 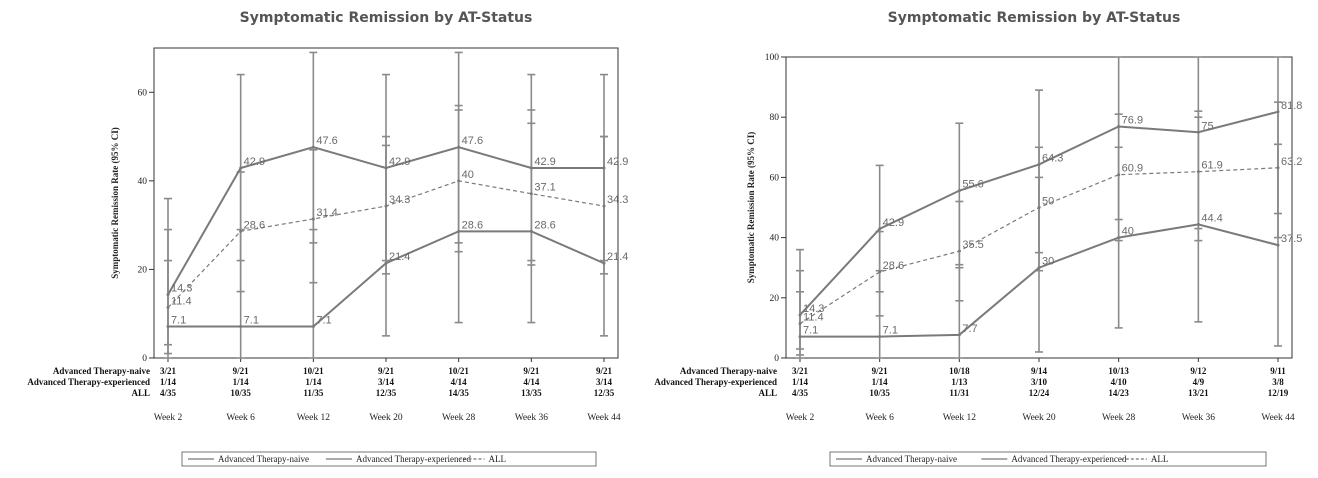 I want to click on data-label: 44.4, so click(x=1211, y=218).